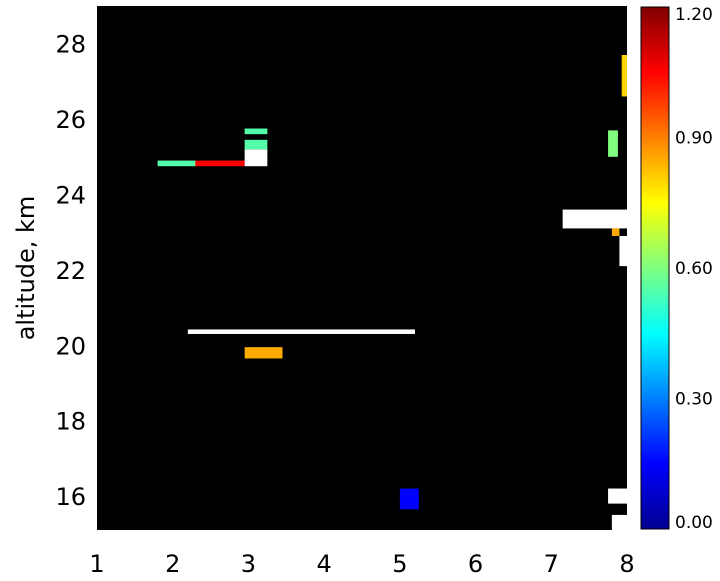 The width and height of the screenshot is (720, 581). I want to click on y-tick-label: 20, so click(70, 346).